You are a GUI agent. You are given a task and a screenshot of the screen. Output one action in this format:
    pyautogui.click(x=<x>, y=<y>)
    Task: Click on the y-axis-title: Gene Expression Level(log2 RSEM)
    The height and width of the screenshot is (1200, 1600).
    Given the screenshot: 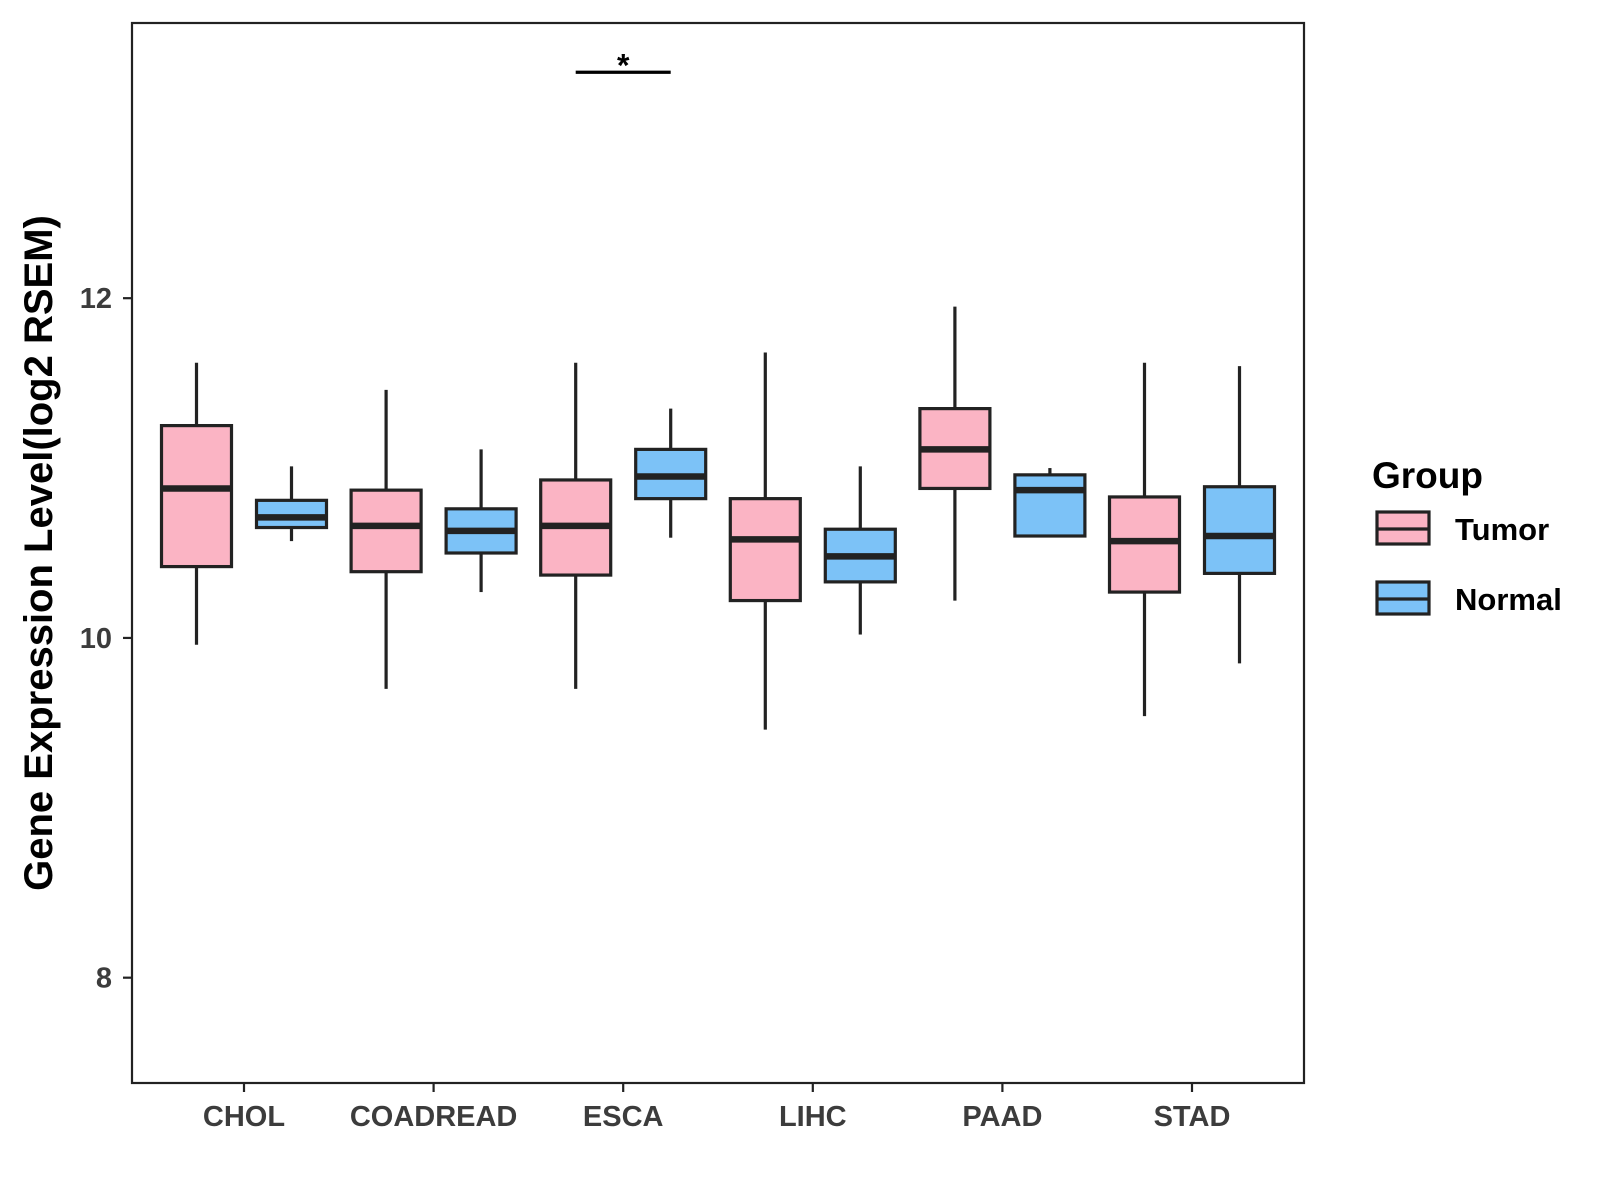 What is the action you would take?
    pyautogui.click(x=39, y=553)
    